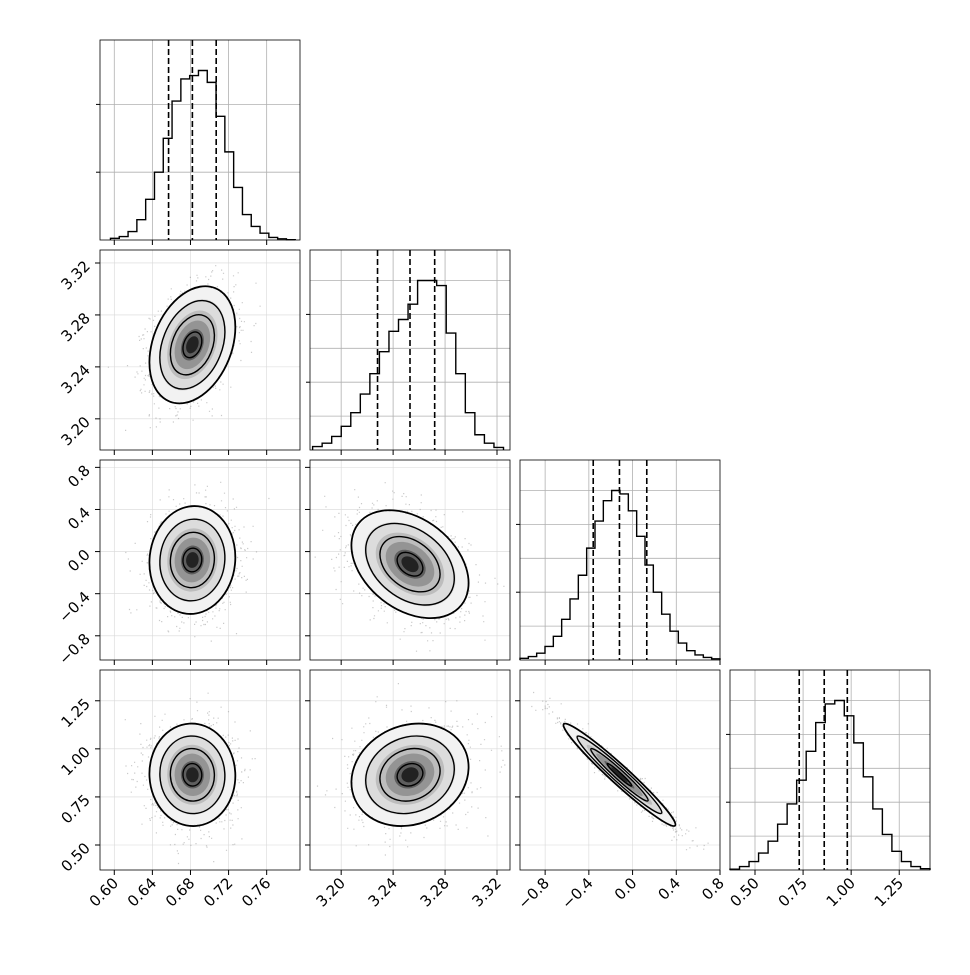 This screenshot has height=975, width=970. Describe the element at coordinates (75, 327) in the screenshot. I see `y-tick-label: 3.28` at that location.